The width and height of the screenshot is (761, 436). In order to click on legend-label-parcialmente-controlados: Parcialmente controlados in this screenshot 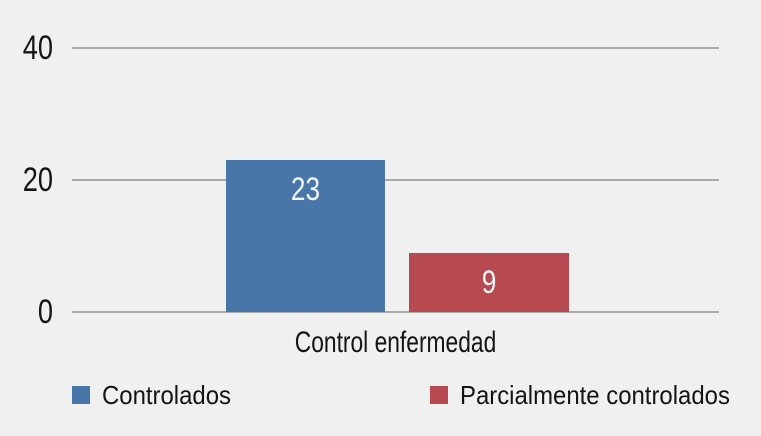, I will do `click(595, 394)`.